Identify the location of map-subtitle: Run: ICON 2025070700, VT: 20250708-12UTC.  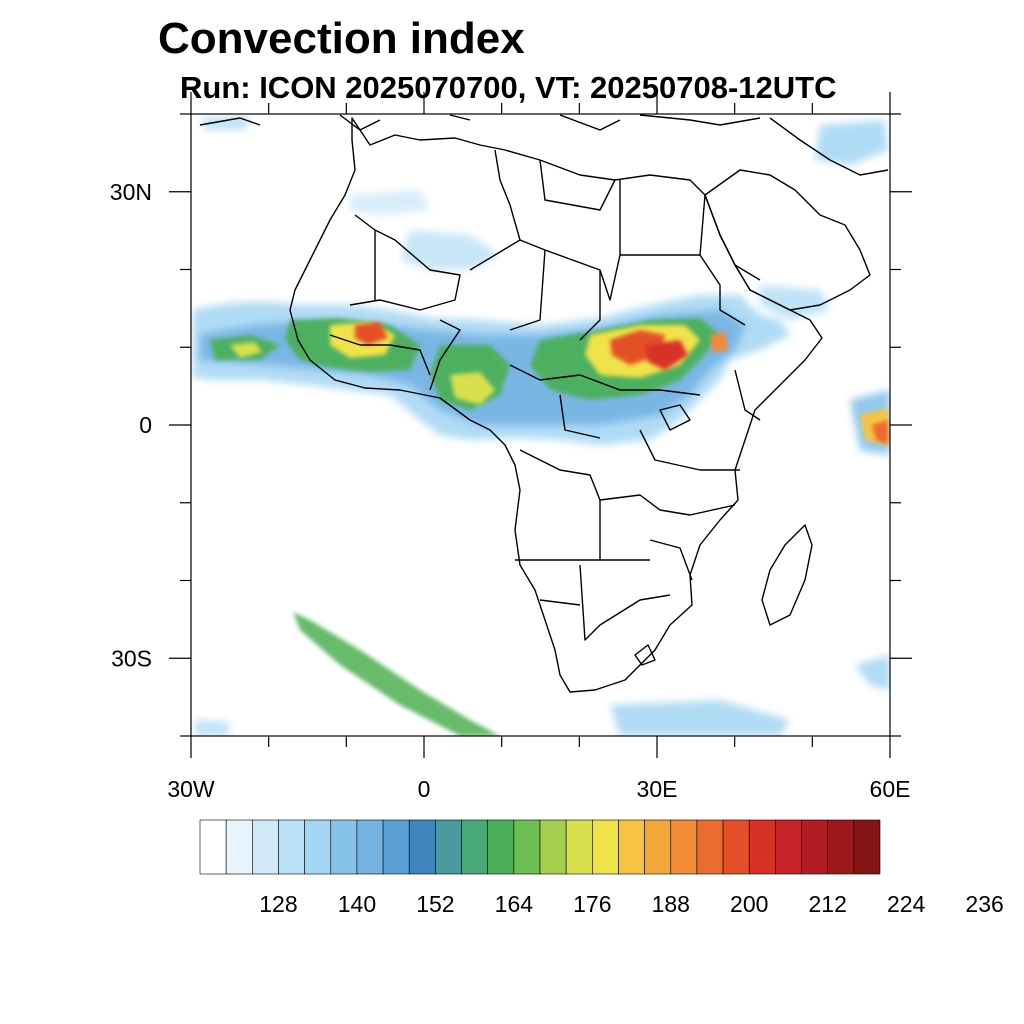
(508, 87).